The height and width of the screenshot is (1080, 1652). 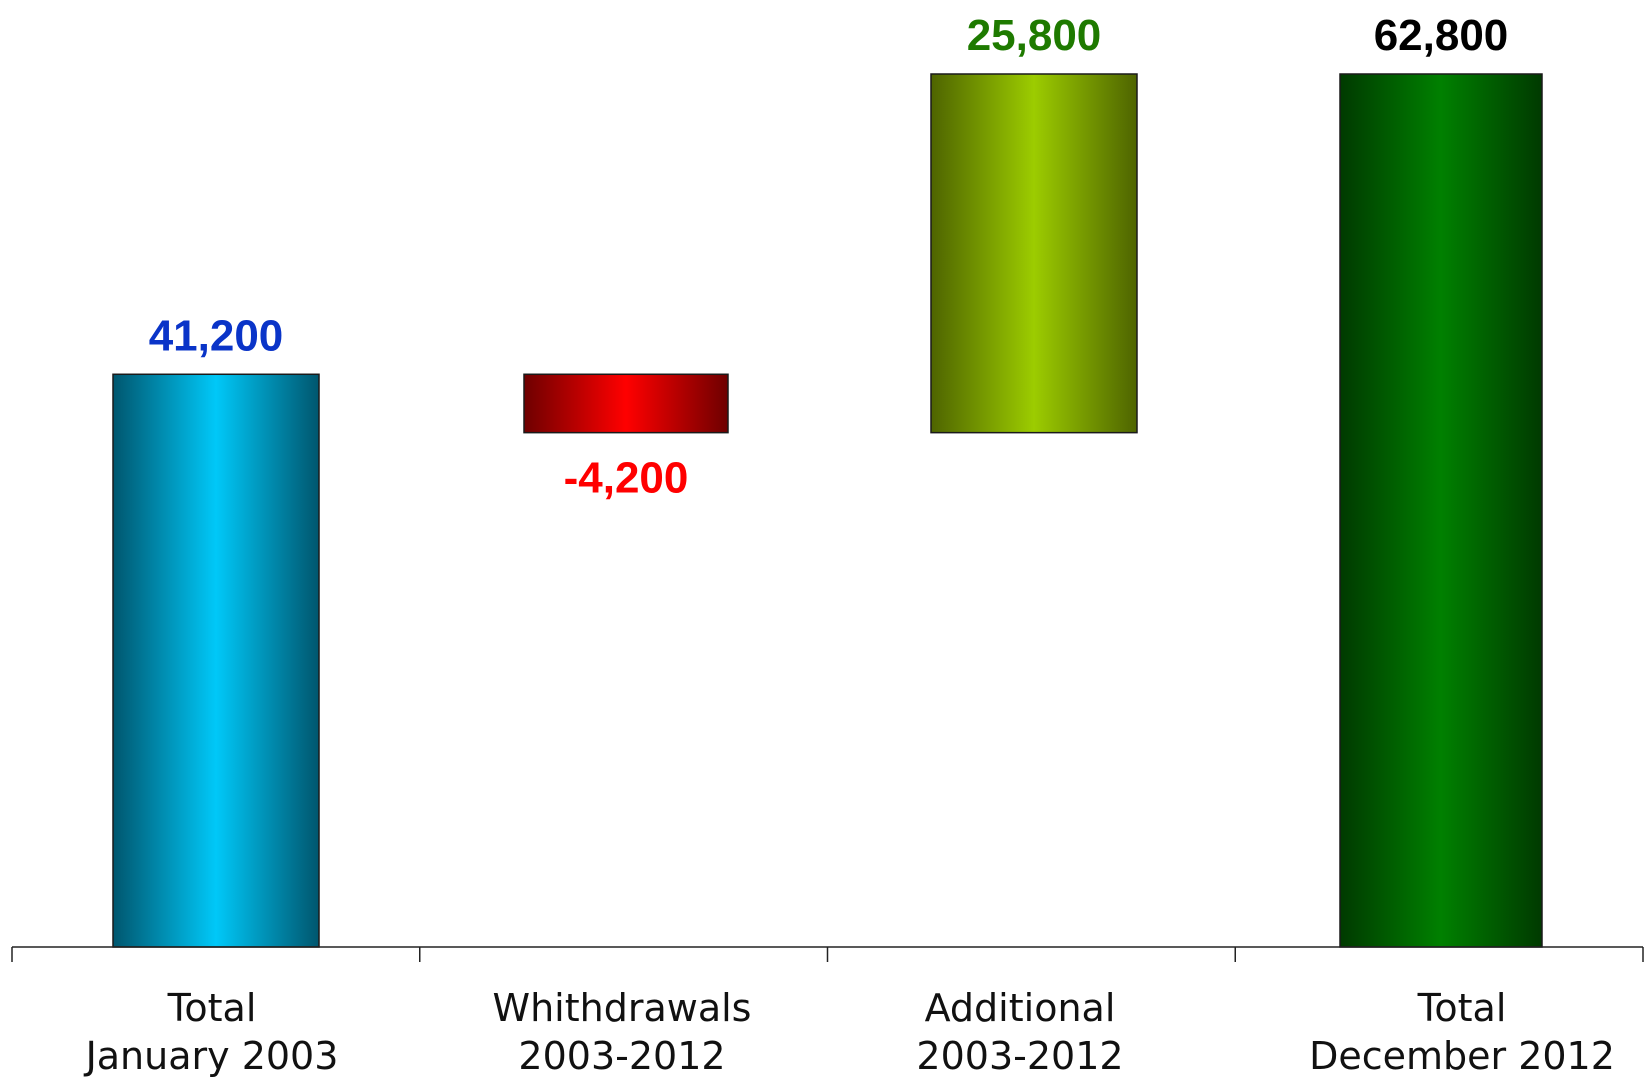 I want to click on value-label-1: -4,200, so click(x=626, y=478).